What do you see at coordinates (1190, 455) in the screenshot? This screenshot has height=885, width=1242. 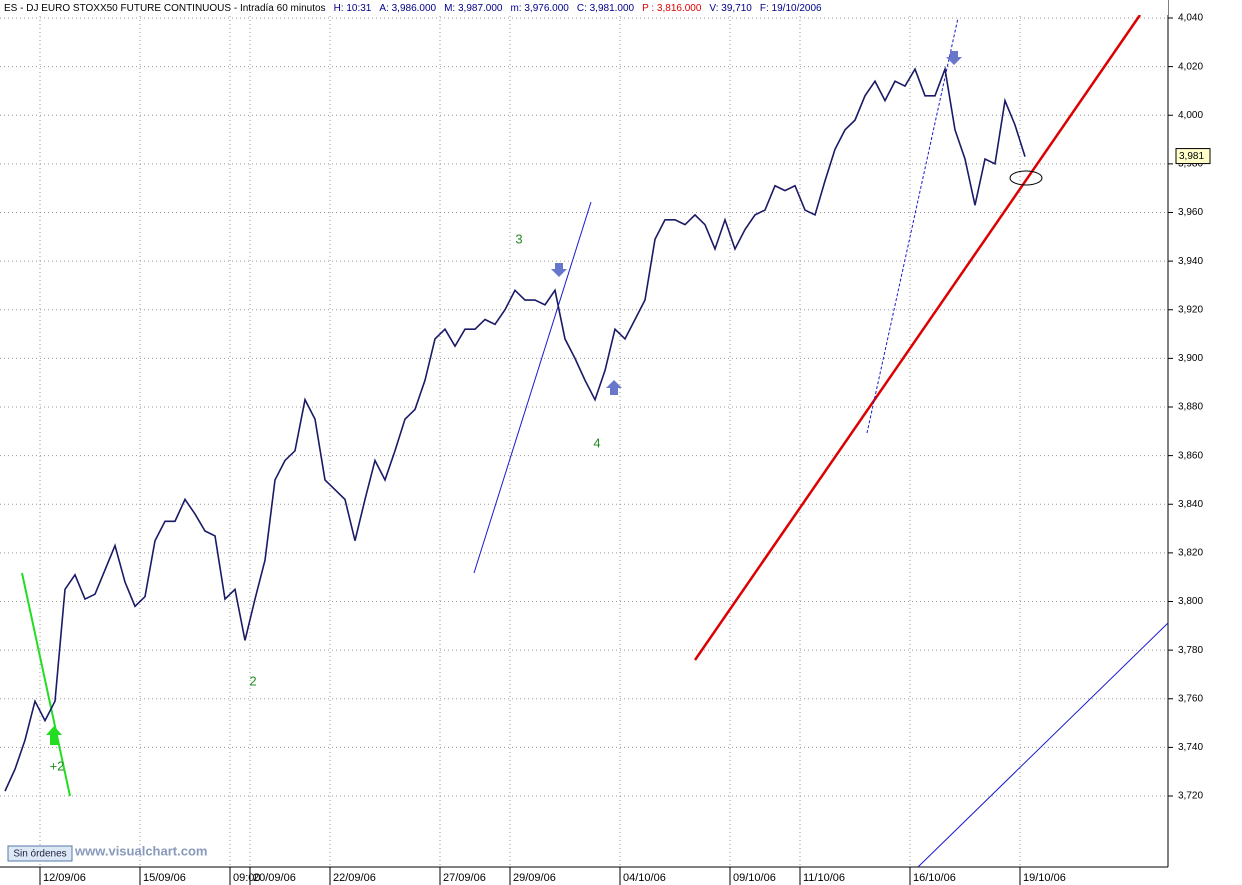 I see `y-tick-label: 3,860` at bounding box center [1190, 455].